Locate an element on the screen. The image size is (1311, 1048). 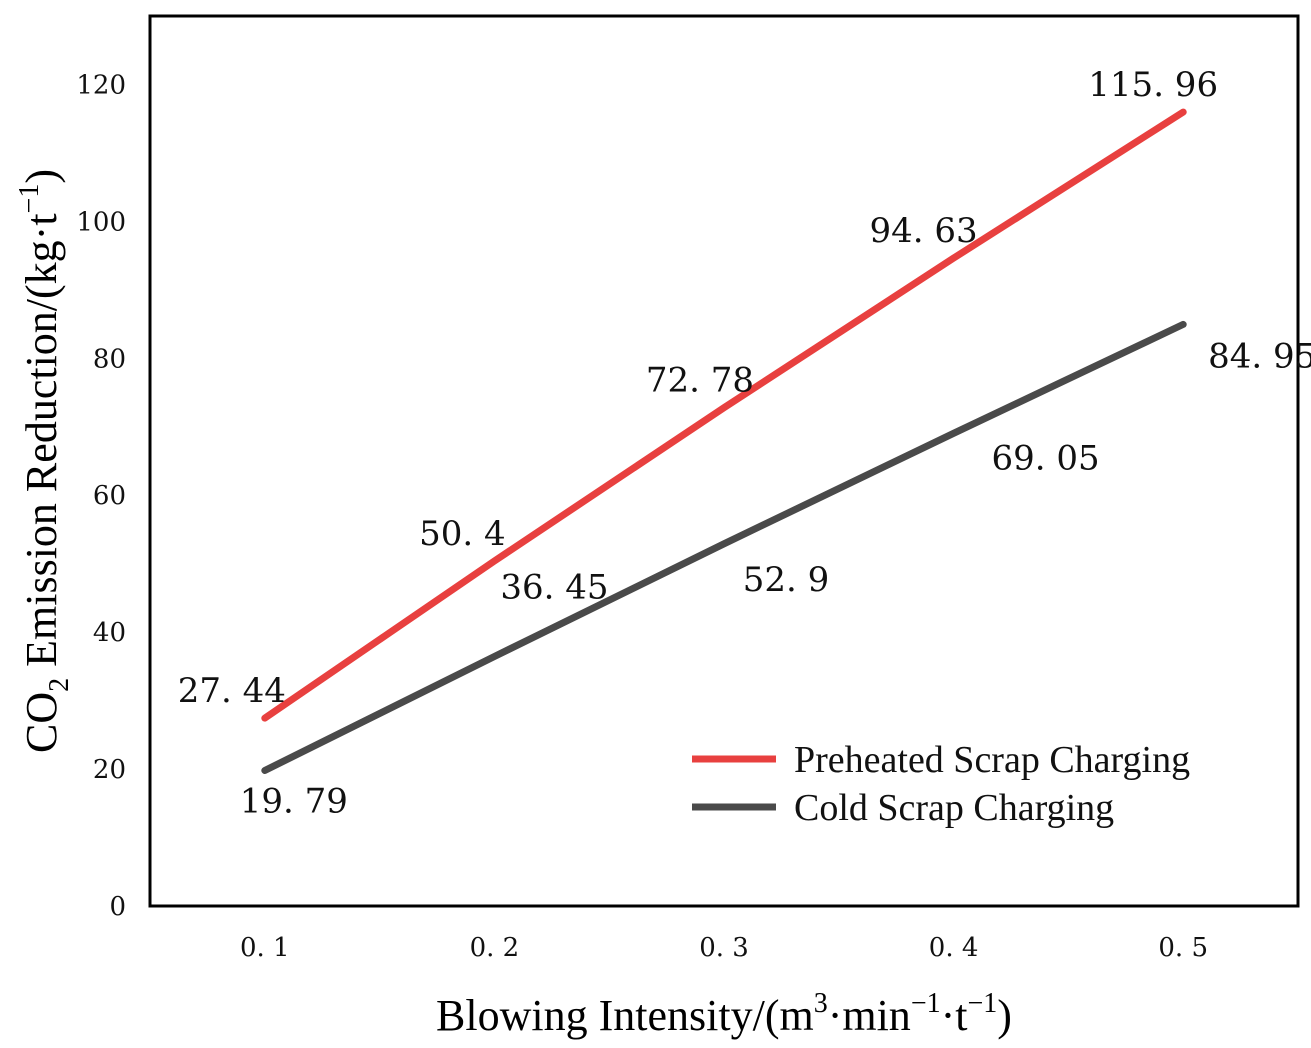
data-label-cold: 69. 05 is located at coordinates (1046, 458).